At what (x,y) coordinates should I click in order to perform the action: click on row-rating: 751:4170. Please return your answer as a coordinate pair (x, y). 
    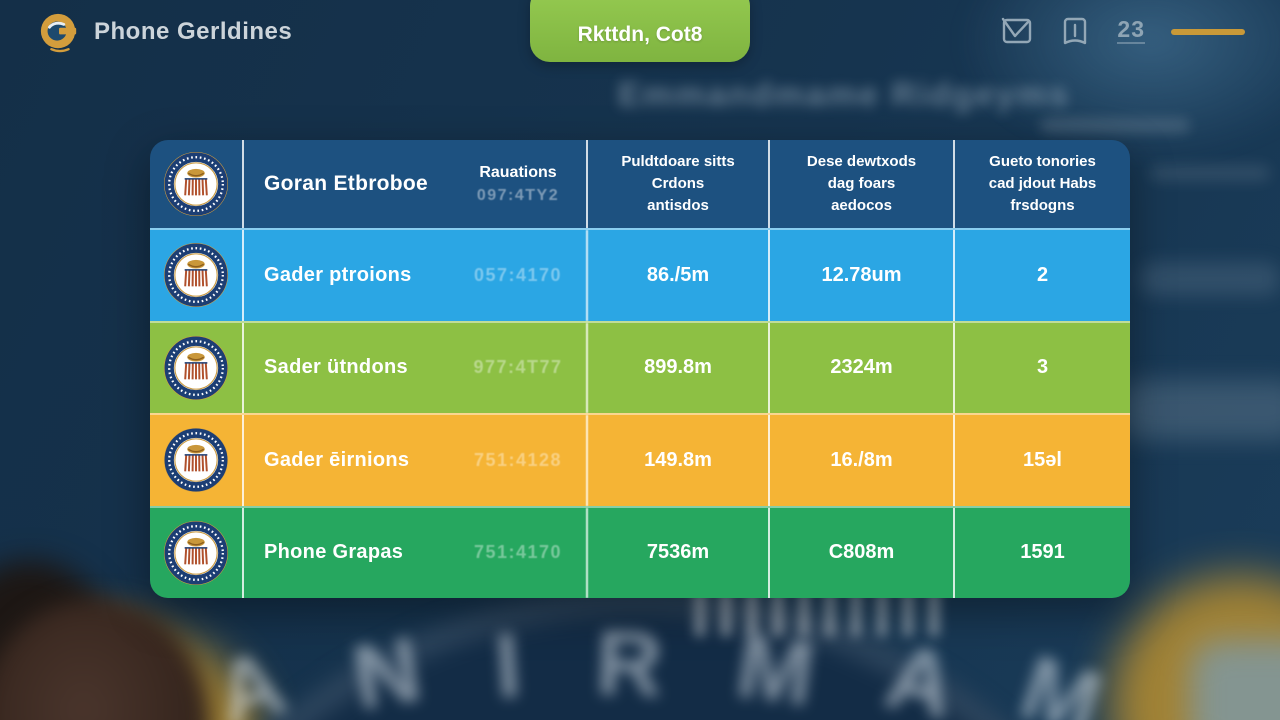
    Looking at the image, I should click on (519, 552).